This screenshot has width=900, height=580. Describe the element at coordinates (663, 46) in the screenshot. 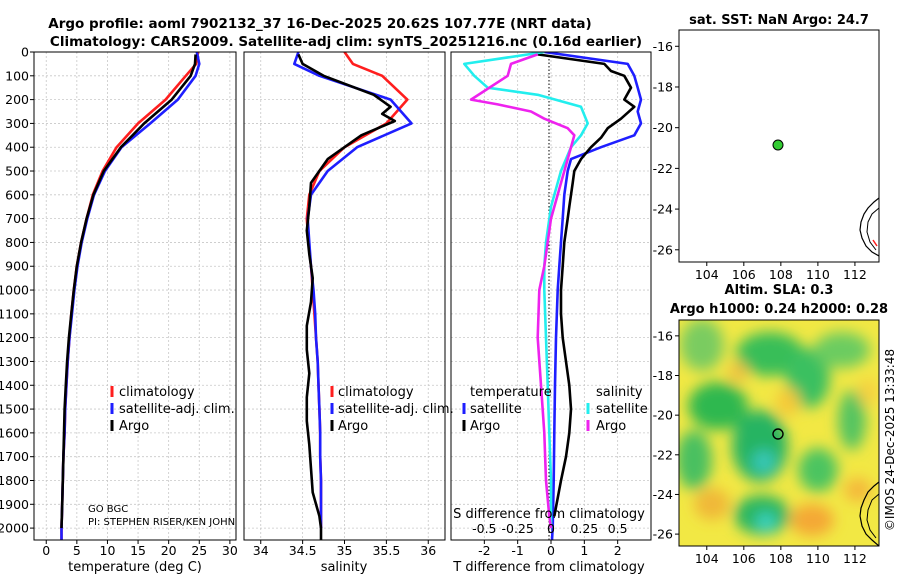

I see `lat-tick-label: -16` at that location.